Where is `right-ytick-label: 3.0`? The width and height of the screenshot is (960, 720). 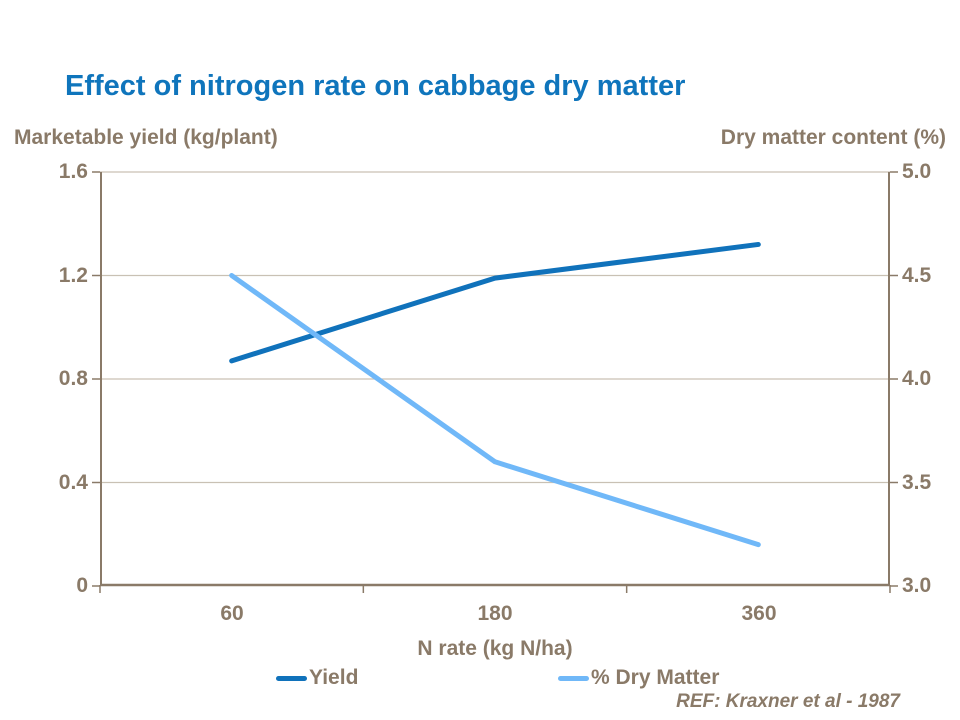
right-ytick-label: 3.0 is located at coordinates (917, 585).